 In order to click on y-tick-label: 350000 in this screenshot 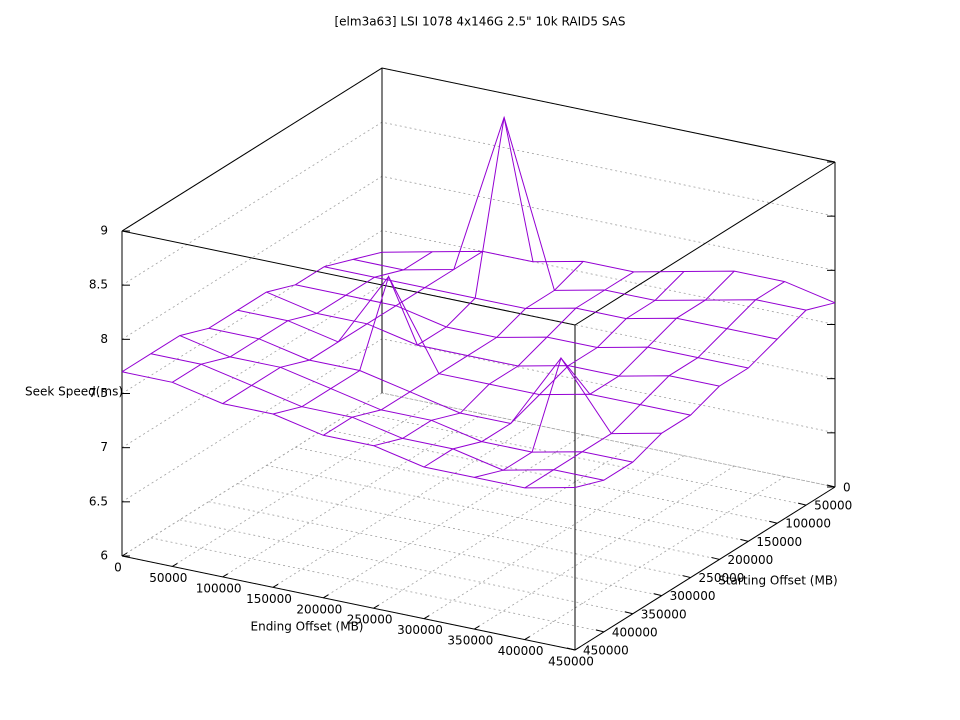, I will do `click(664, 614)`.